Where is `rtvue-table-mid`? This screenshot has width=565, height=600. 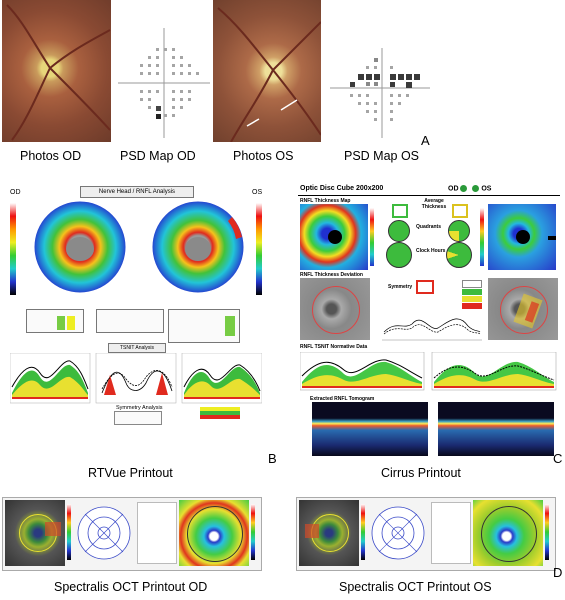
rtvue-table-mid is located at coordinates (130, 321).